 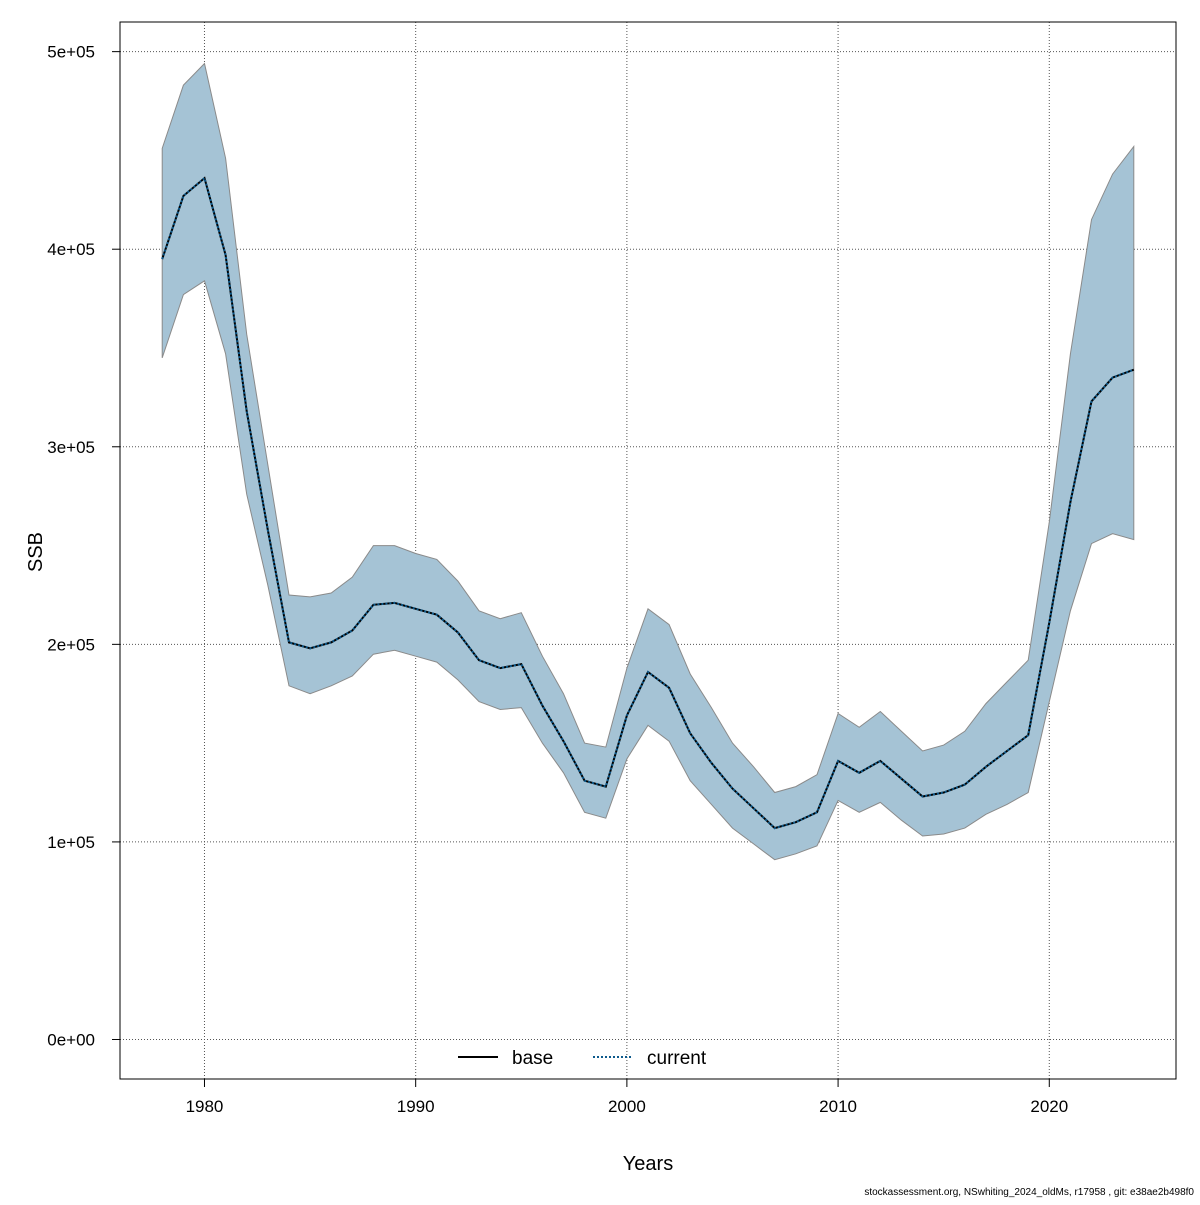 I want to click on x-tick-label: 1980, so click(x=205, y=1106).